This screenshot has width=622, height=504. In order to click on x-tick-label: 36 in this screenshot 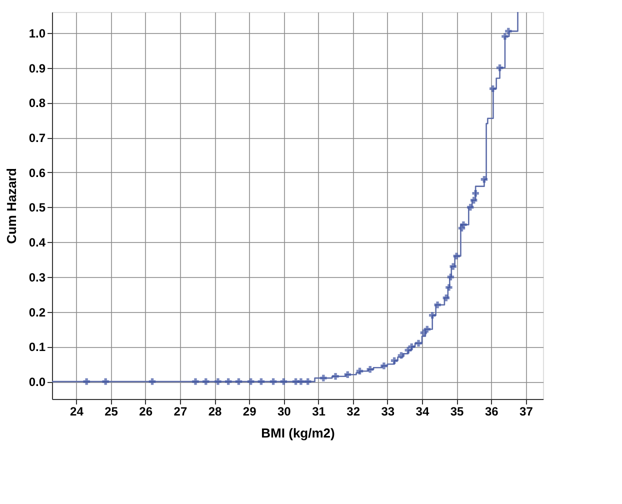, I will do `click(491, 411)`.